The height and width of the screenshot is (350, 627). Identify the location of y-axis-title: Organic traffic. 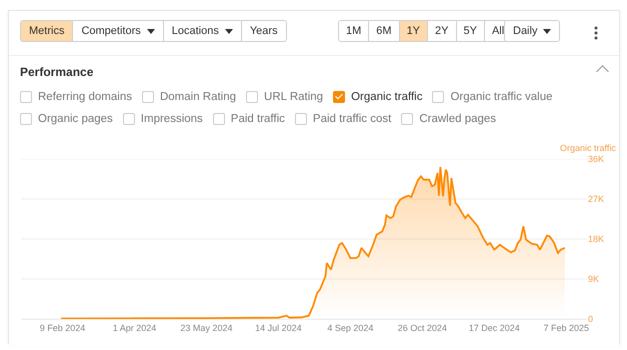
(588, 148).